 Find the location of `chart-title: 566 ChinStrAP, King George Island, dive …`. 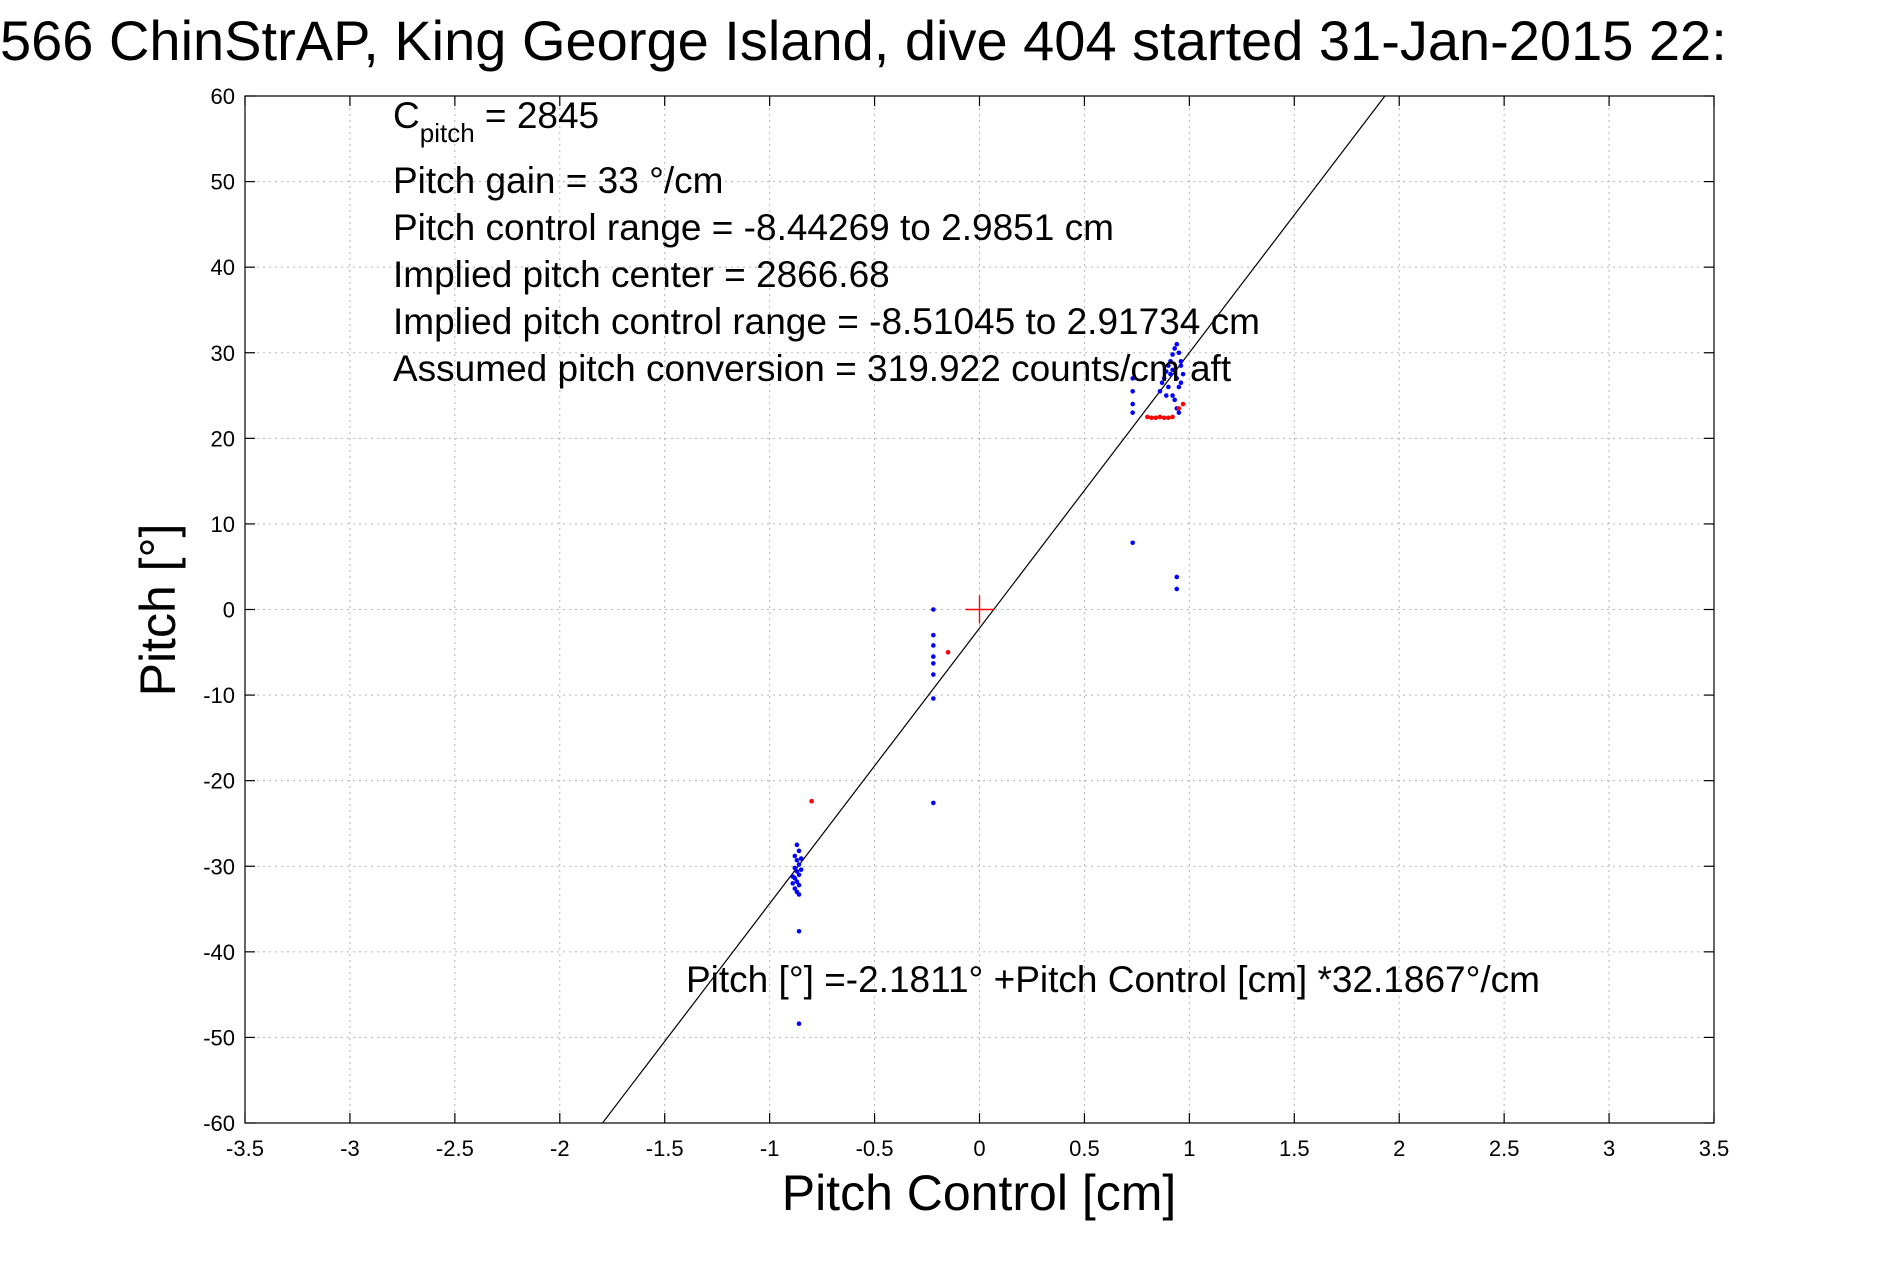

chart-title: 566 ChinStrAP, King George Island, dive … is located at coordinates (863, 40).